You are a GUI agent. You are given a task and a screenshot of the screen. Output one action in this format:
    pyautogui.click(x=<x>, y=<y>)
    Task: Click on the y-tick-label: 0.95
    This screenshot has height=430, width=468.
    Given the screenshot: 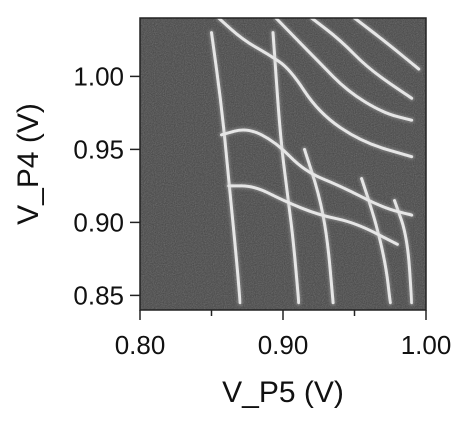 What is the action you would take?
    pyautogui.click(x=98, y=149)
    